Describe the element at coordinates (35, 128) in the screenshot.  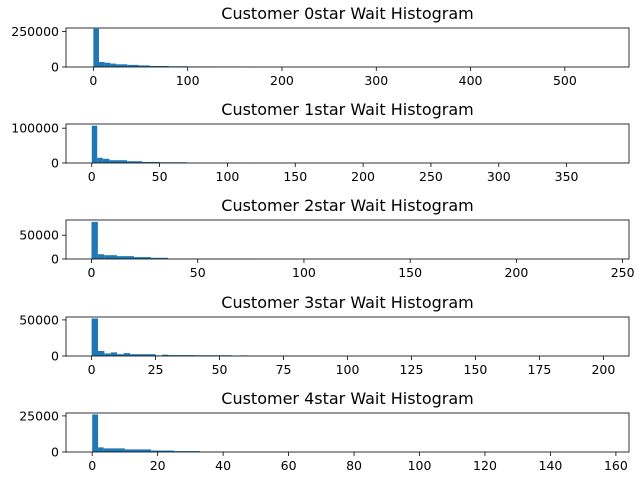
I see `y-tick-label: 100000` at that location.